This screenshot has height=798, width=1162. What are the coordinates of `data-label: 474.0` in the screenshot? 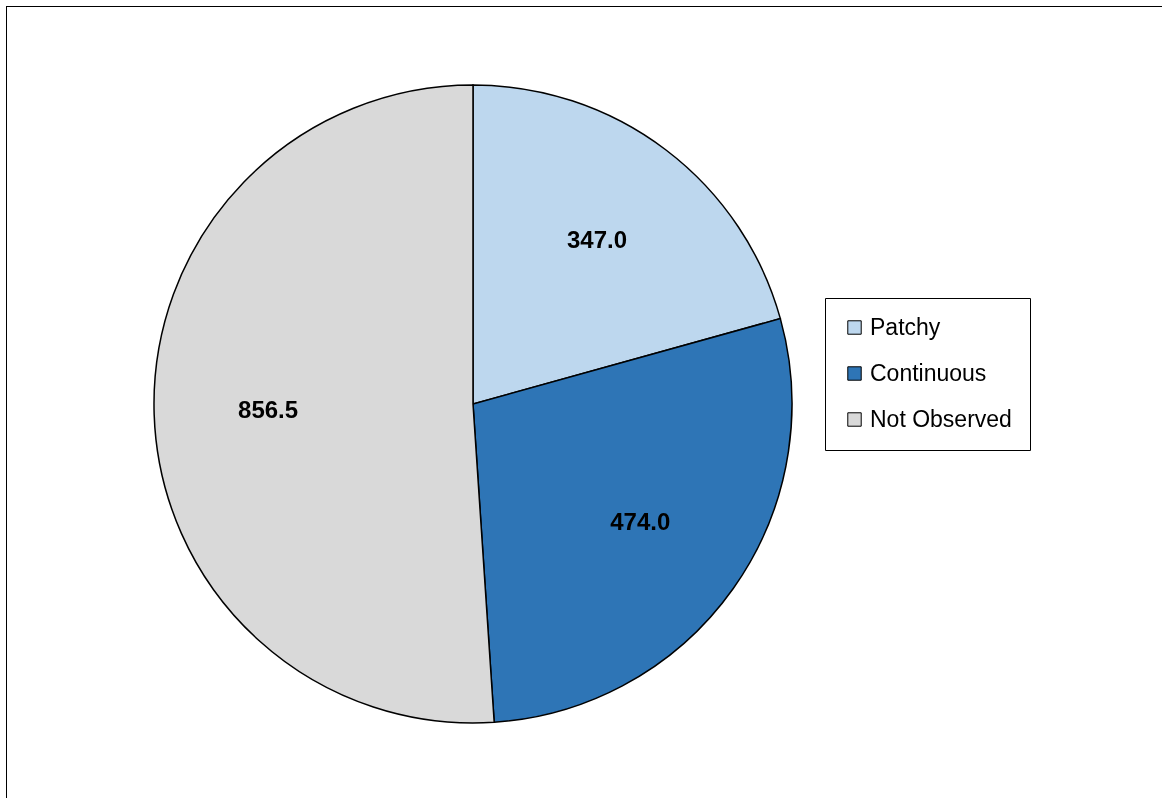 It's located at (640, 521).